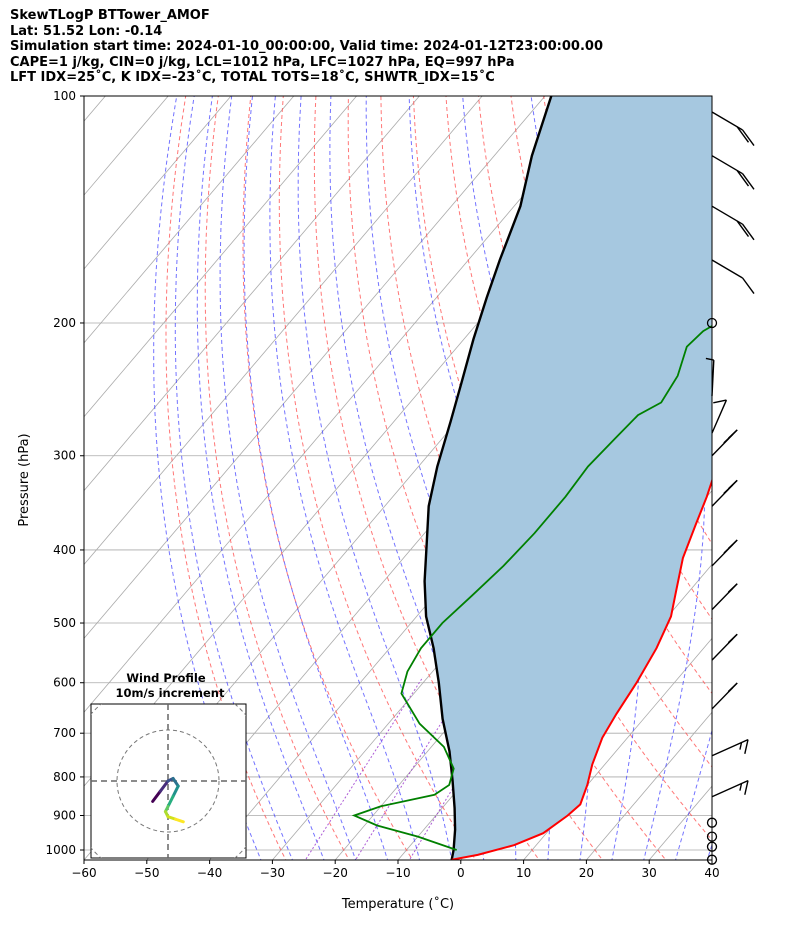 The width and height of the screenshot is (794, 937). Describe the element at coordinates (24, 479) in the screenshot. I see `y-axis-label: Pressure (hPa)` at that location.